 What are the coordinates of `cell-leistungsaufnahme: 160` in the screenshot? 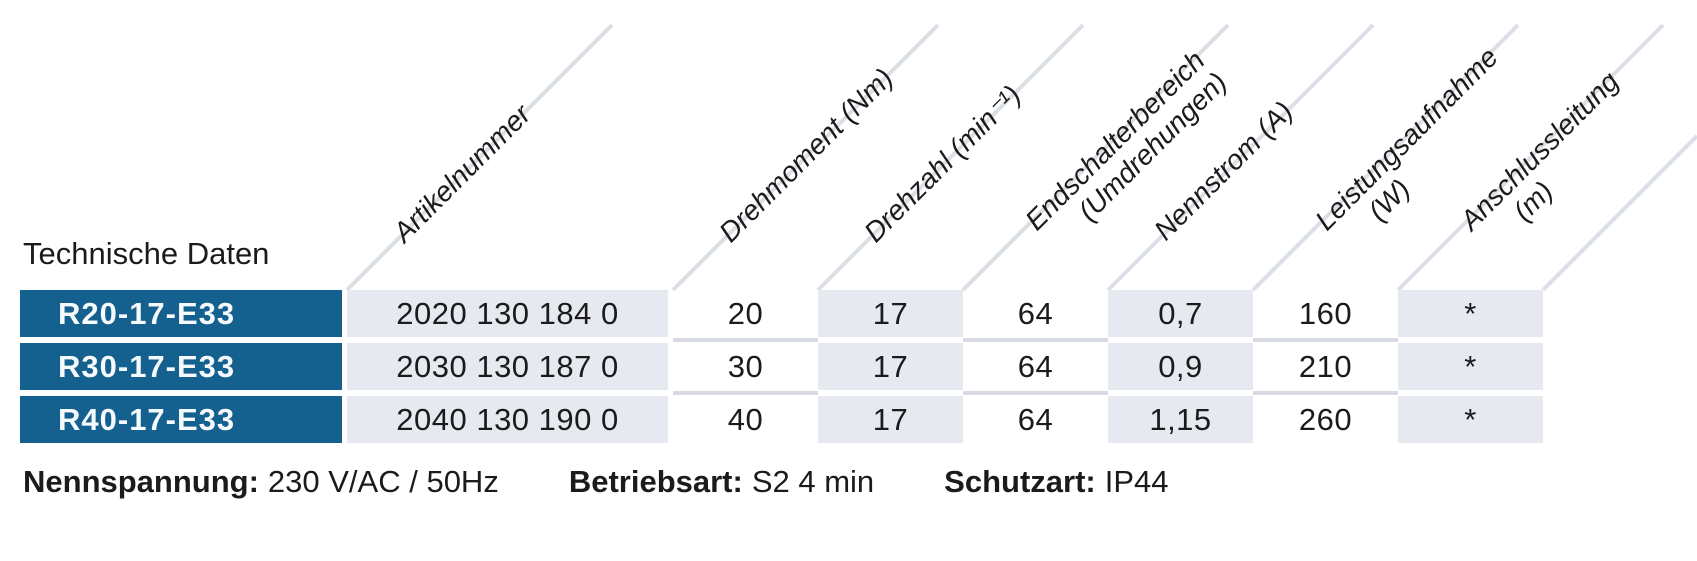 It's located at (1325, 313).